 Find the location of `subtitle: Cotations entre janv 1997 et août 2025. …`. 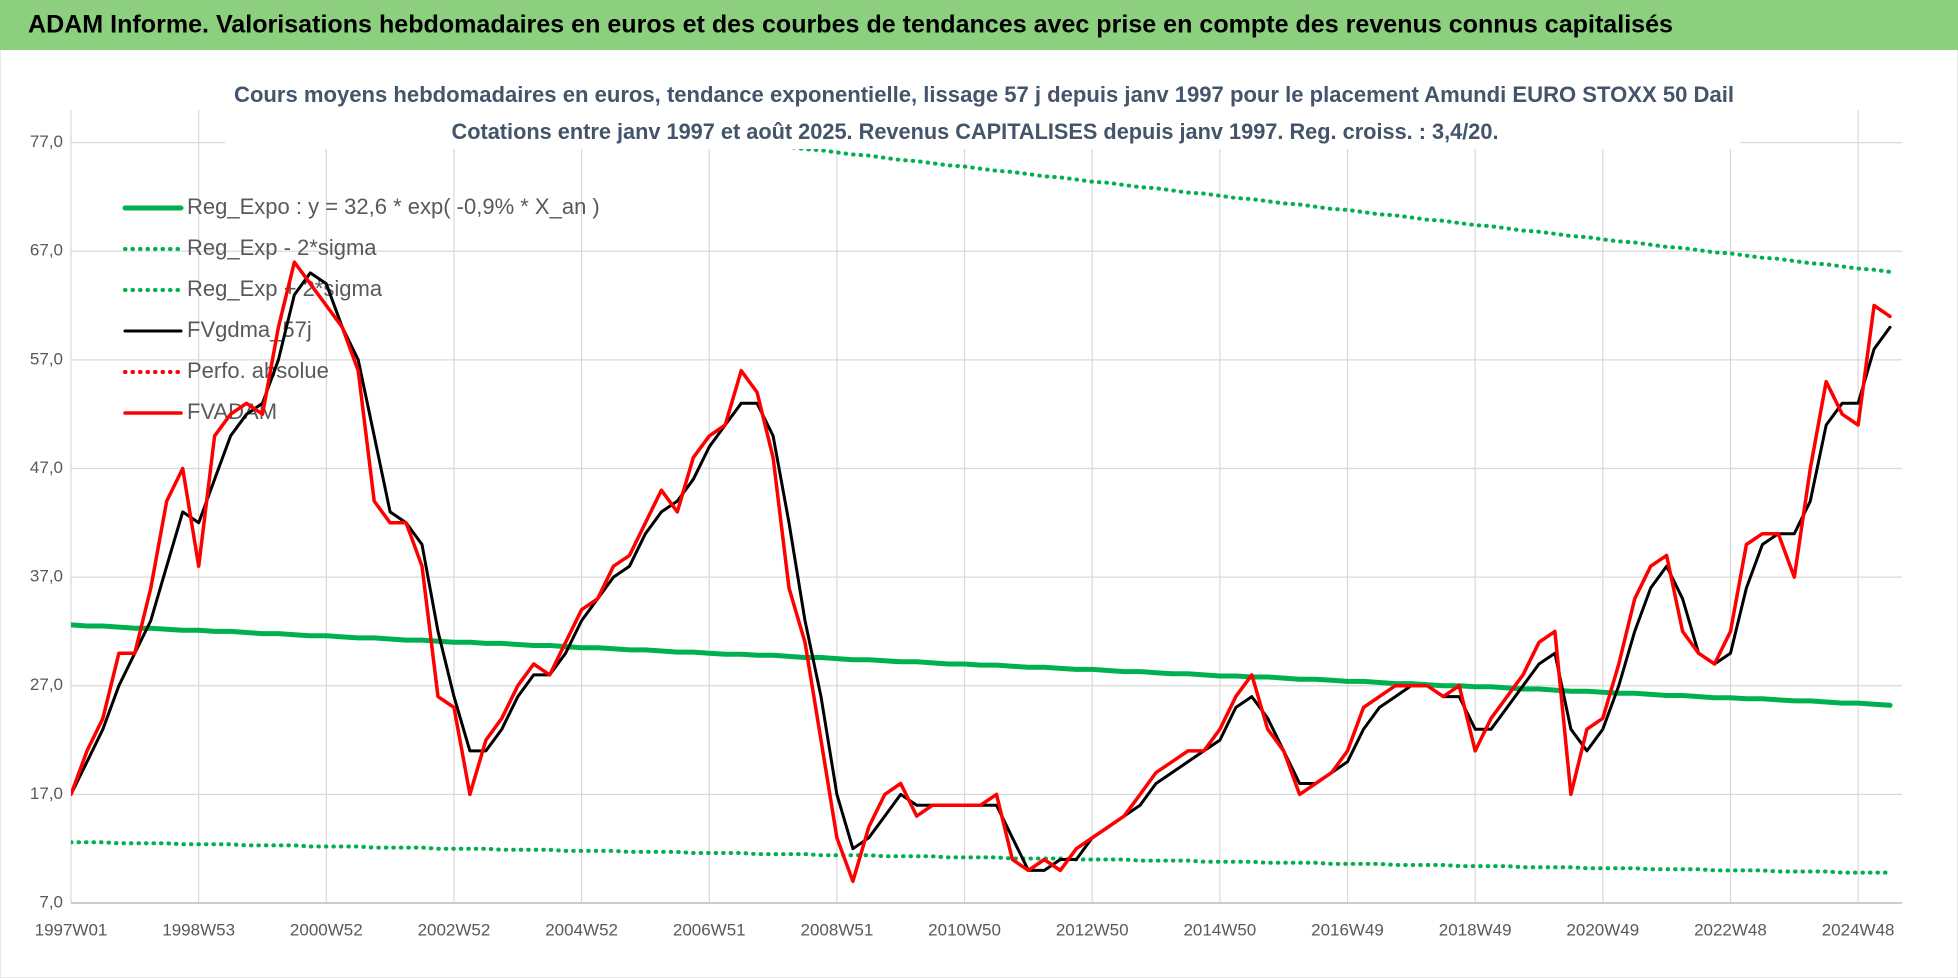

subtitle: Cotations entre janv 1997 et août 2025. … is located at coordinates (975, 131).